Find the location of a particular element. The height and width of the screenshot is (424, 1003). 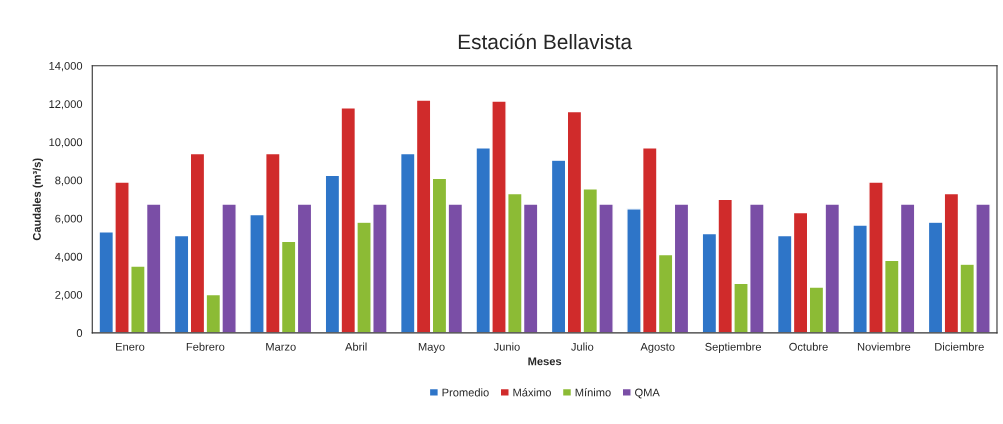

x-tick-label: Septiembre is located at coordinates (733, 347).